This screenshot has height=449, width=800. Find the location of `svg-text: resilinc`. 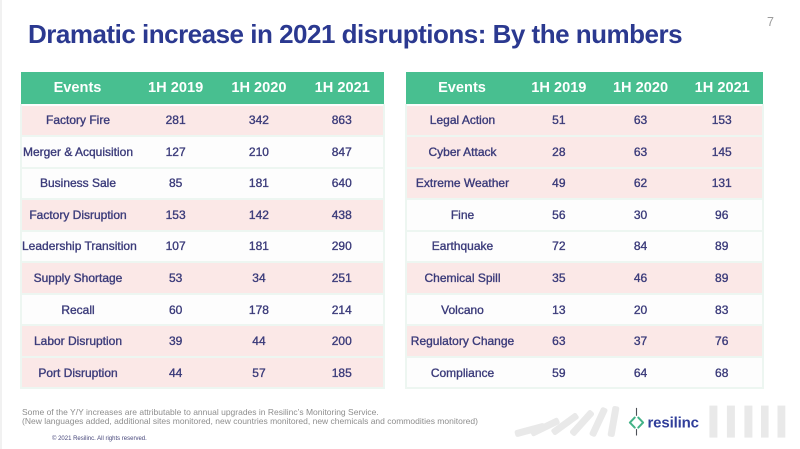

svg-text: resilinc is located at coordinates (673, 423).